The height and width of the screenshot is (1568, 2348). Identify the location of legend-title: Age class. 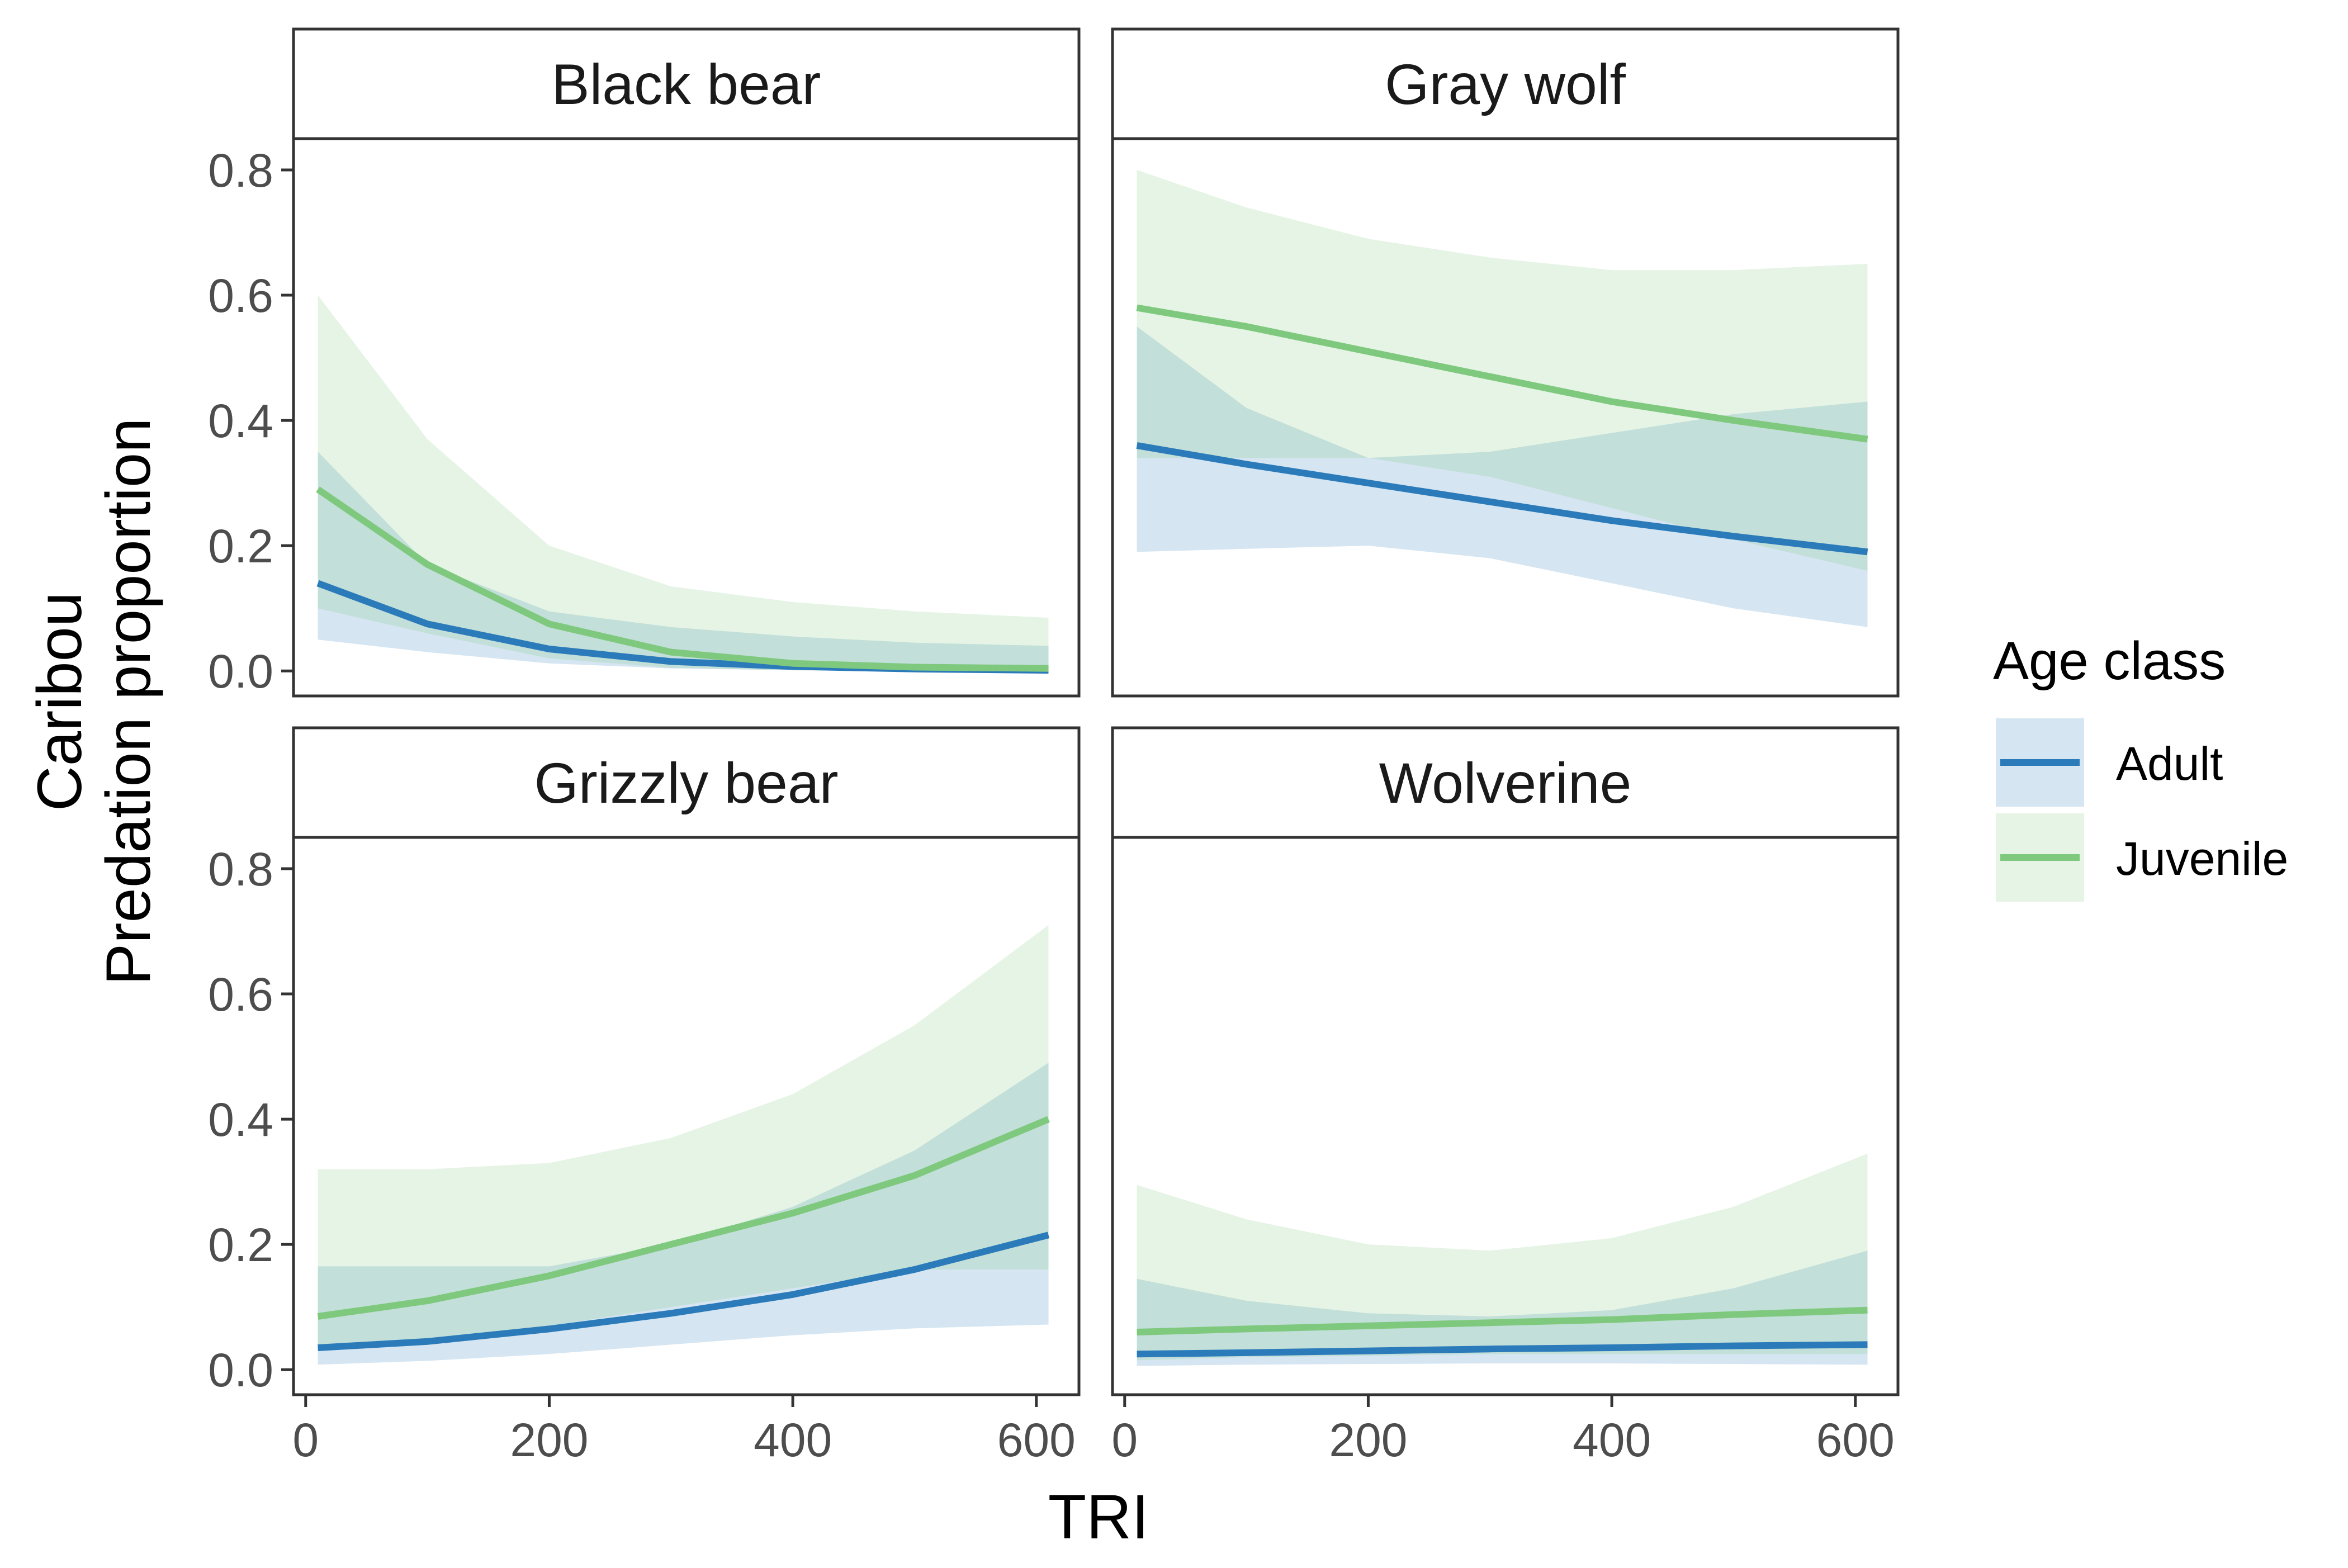
(2109, 661).